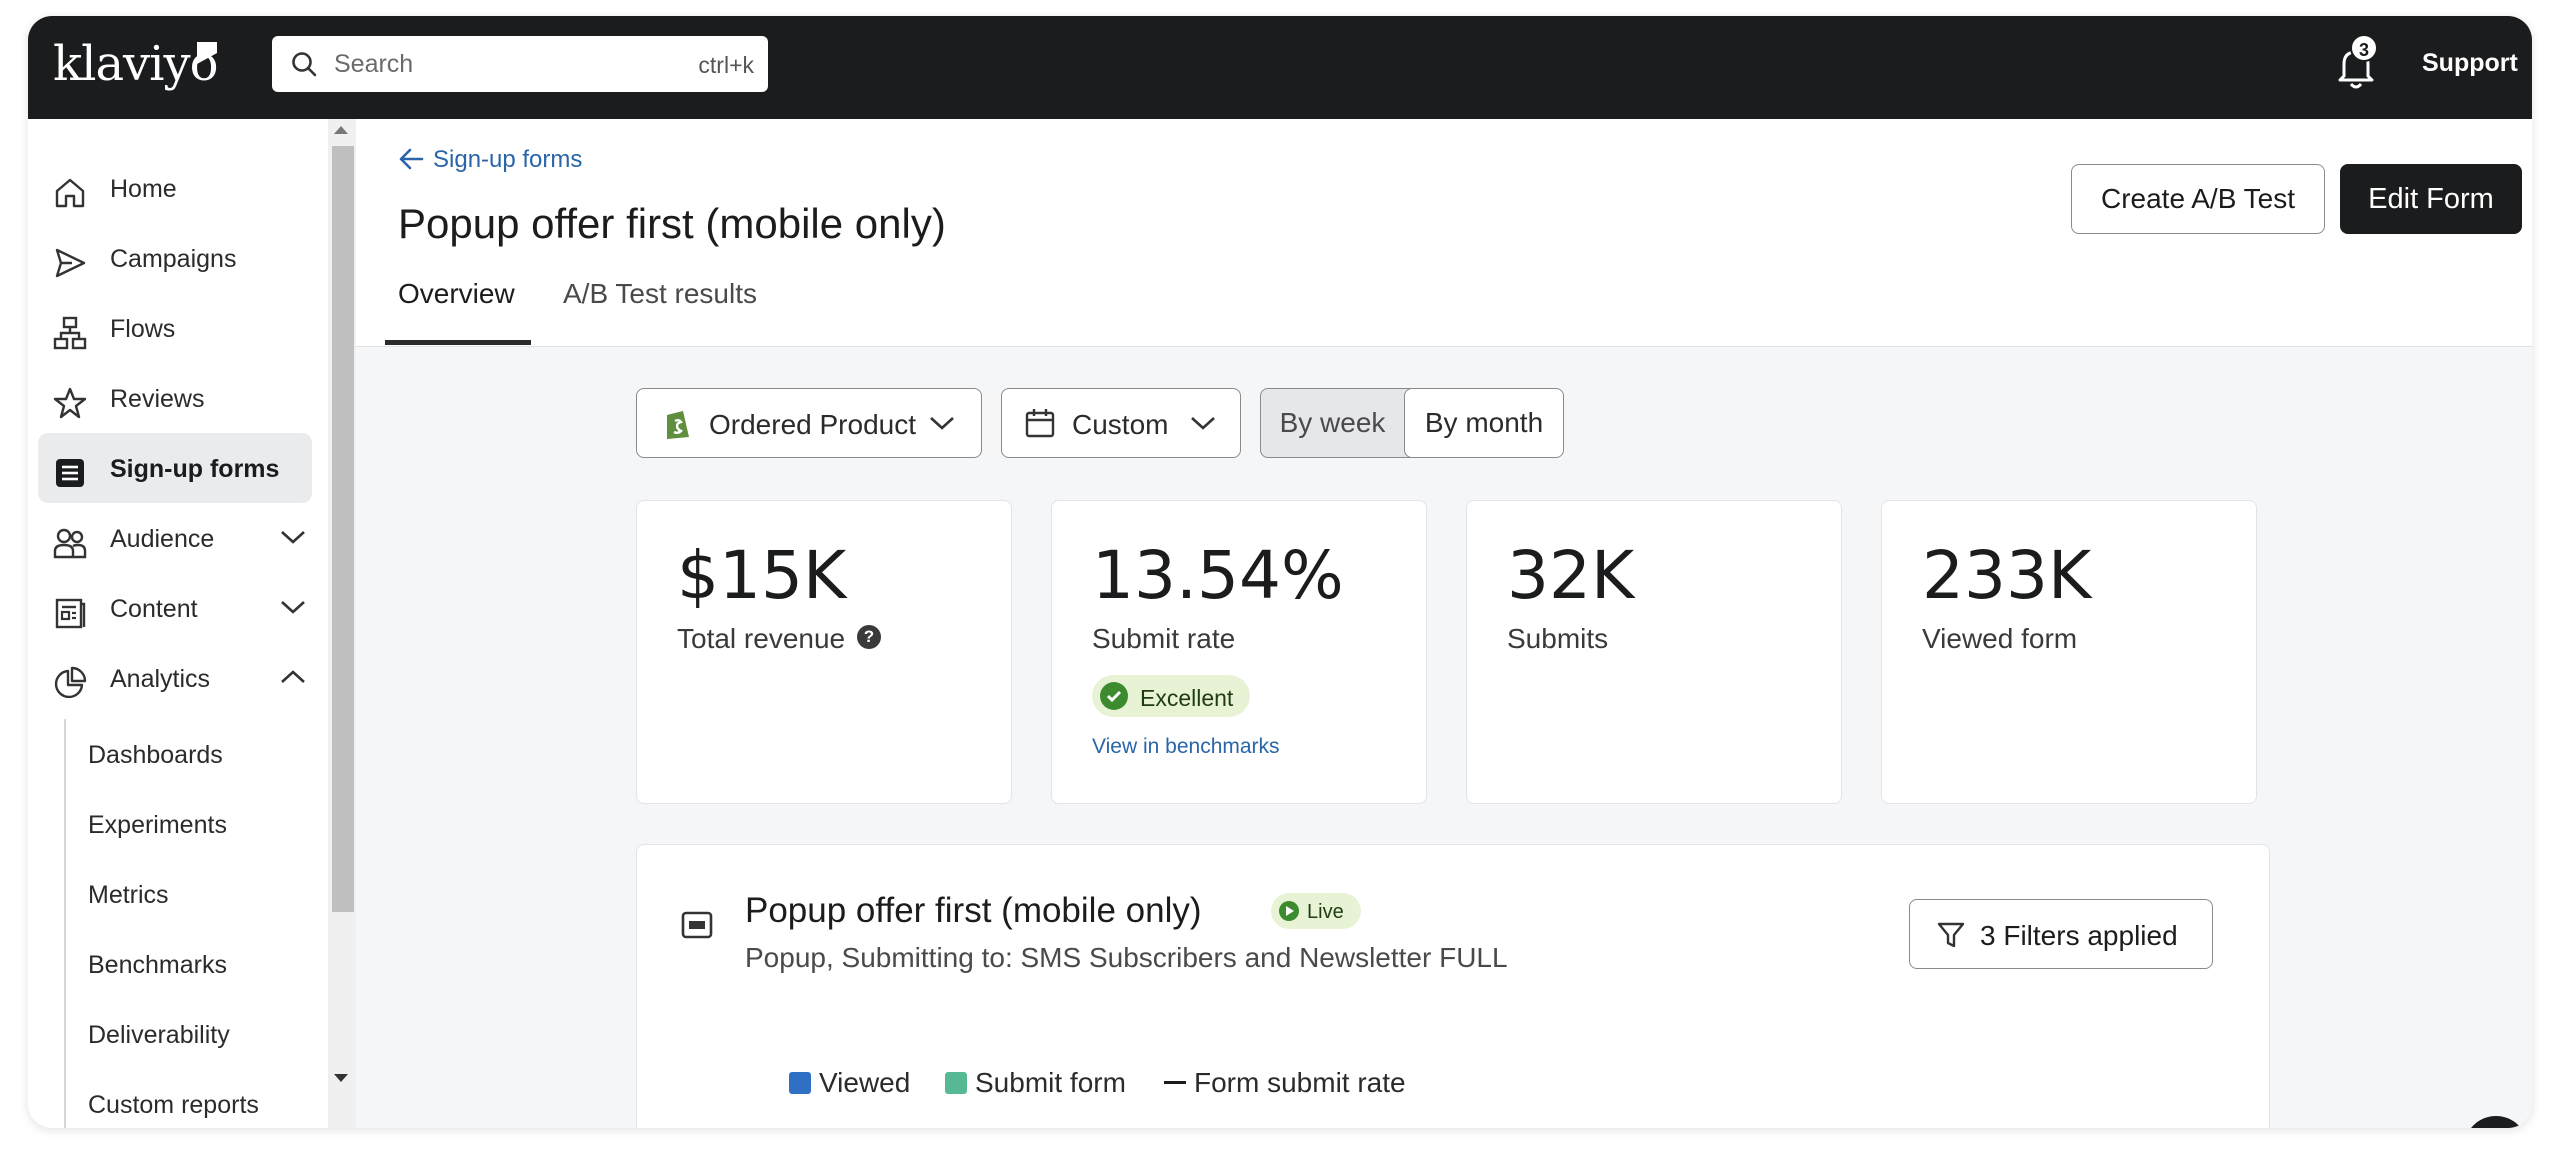 The image size is (2560, 1167). Describe the element at coordinates (1558, 638) in the screenshot. I see `submits-label: Submits` at that location.